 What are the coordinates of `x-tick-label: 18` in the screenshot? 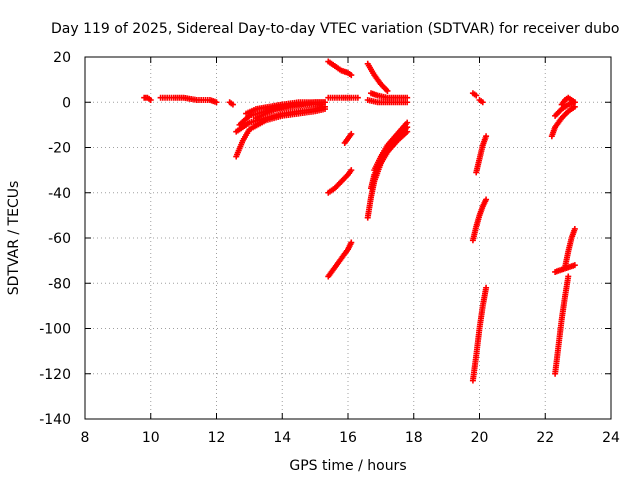 It's located at (414, 438).